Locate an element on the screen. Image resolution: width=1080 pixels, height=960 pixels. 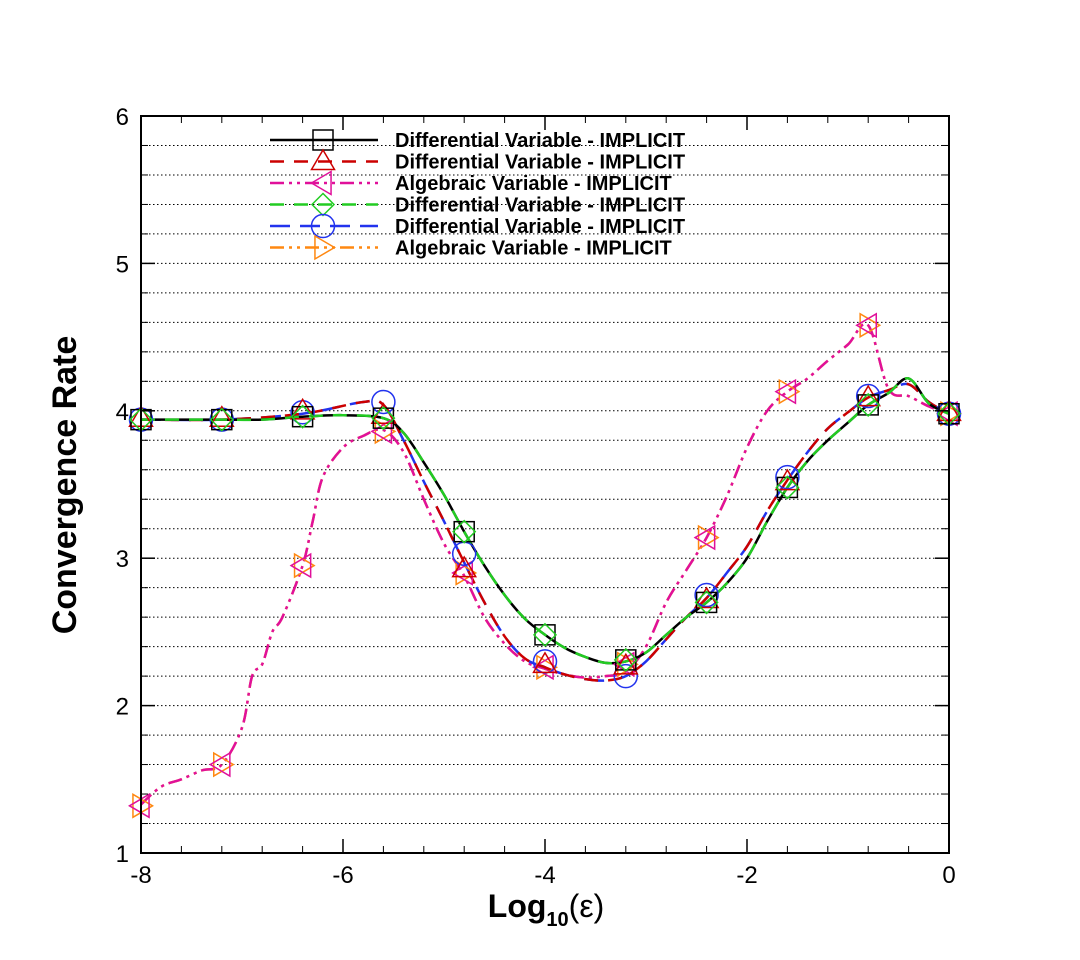
y-tick-label: 3 is located at coordinates (122, 559).